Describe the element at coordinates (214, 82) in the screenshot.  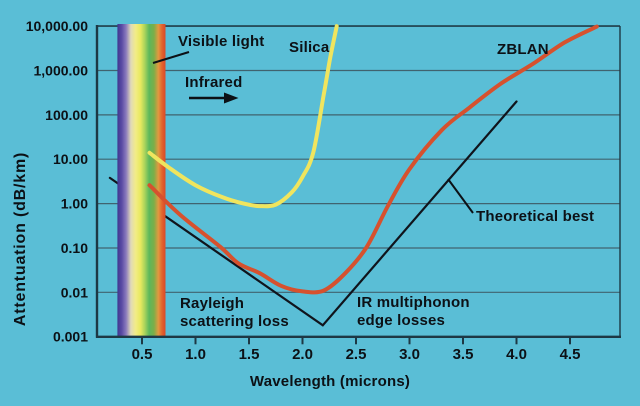
I see `infrared-label: Infrared` at that location.